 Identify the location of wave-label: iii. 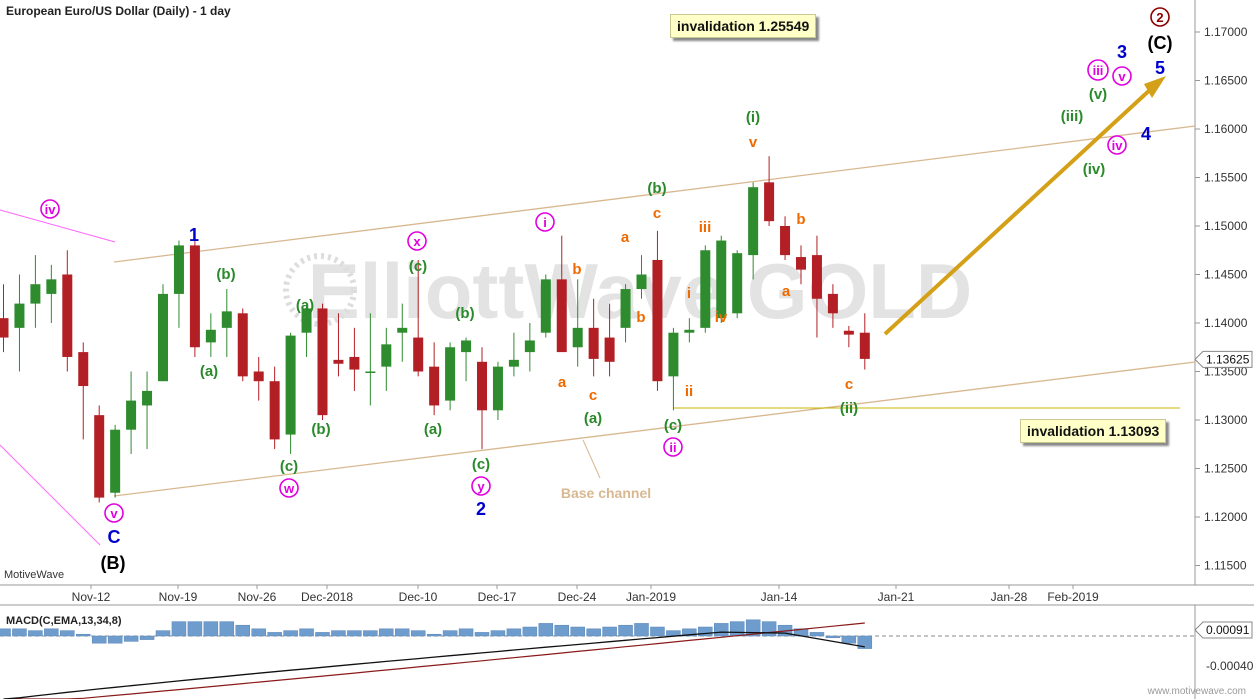
(1098, 70).